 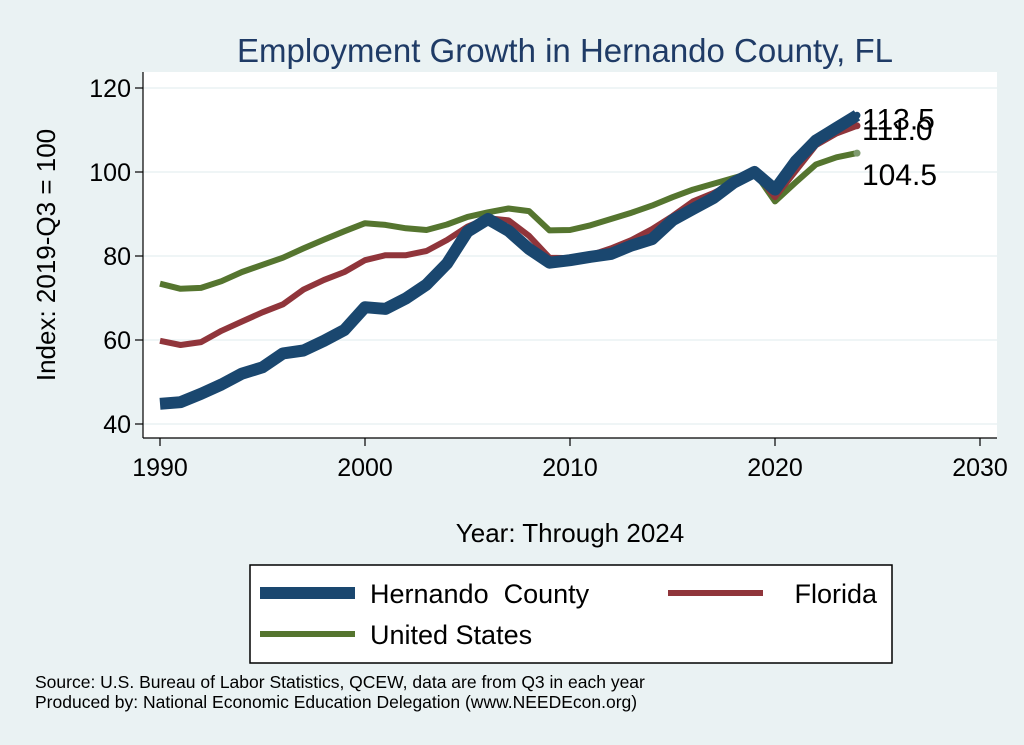 What do you see at coordinates (46, 255) in the screenshot?
I see `y-axis-label: Index: 2019-Q3 = 100` at bounding box center [46, 255].